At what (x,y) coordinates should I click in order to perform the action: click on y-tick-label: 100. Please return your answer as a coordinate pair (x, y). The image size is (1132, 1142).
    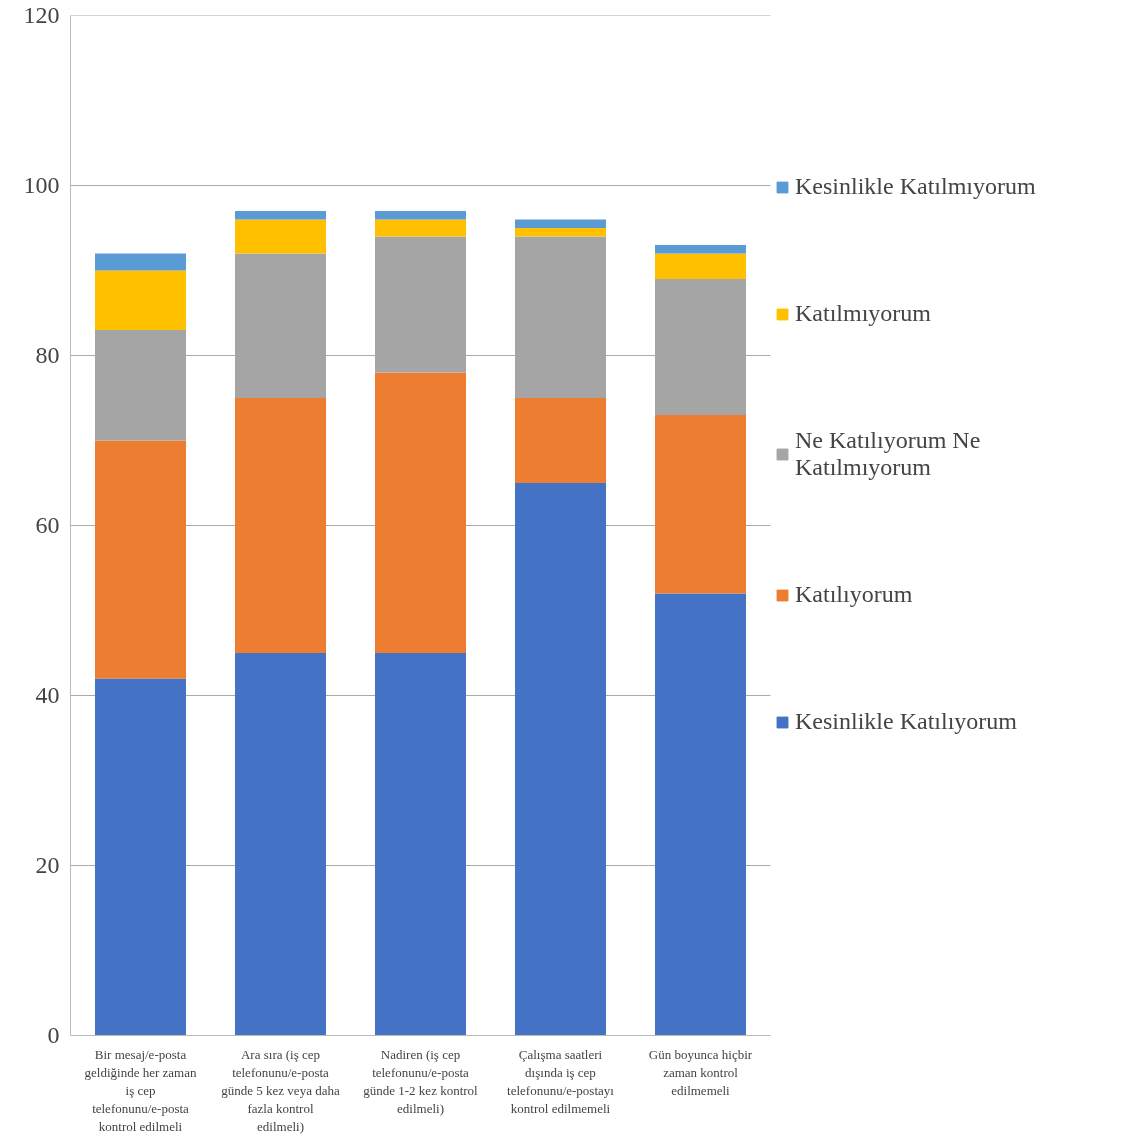
    Looking at the image, I should click on (41, 185).